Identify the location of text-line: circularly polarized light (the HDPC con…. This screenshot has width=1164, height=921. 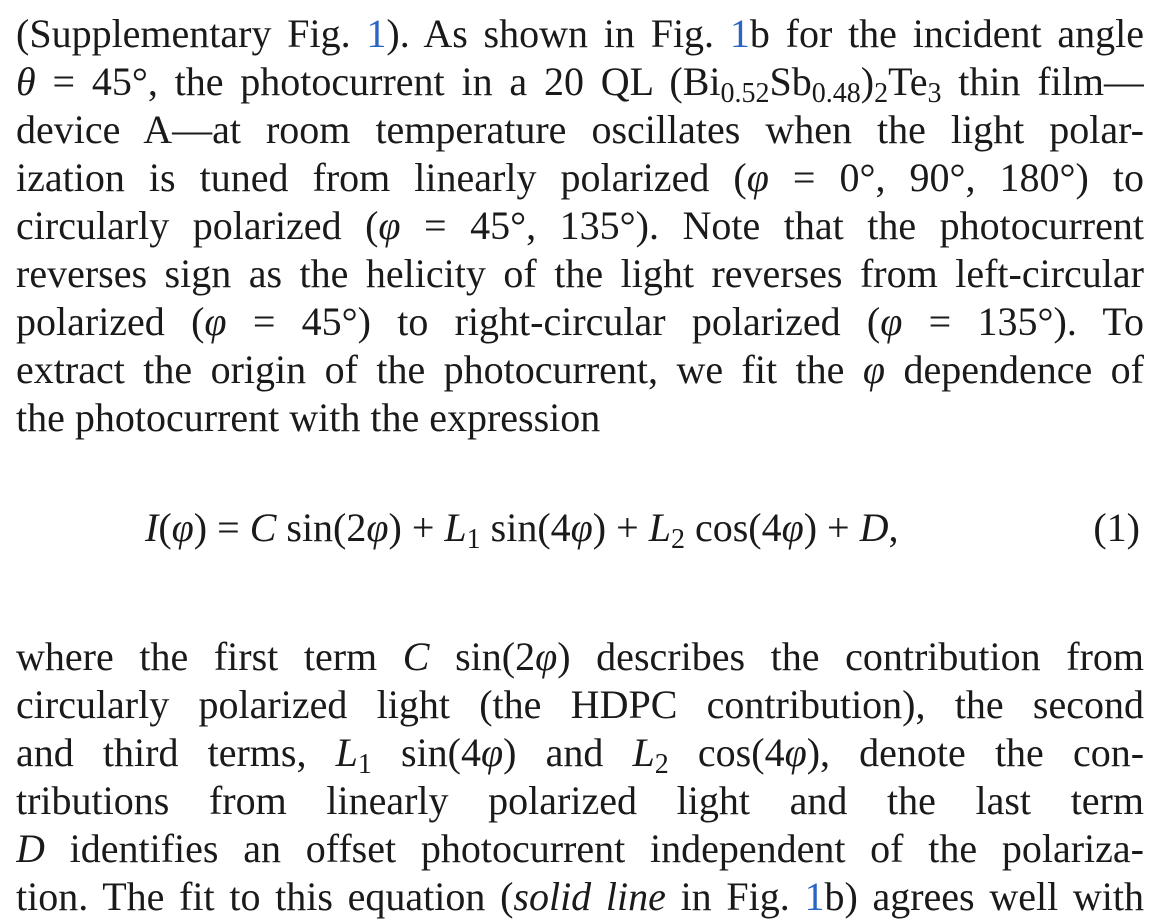
(580, 704).